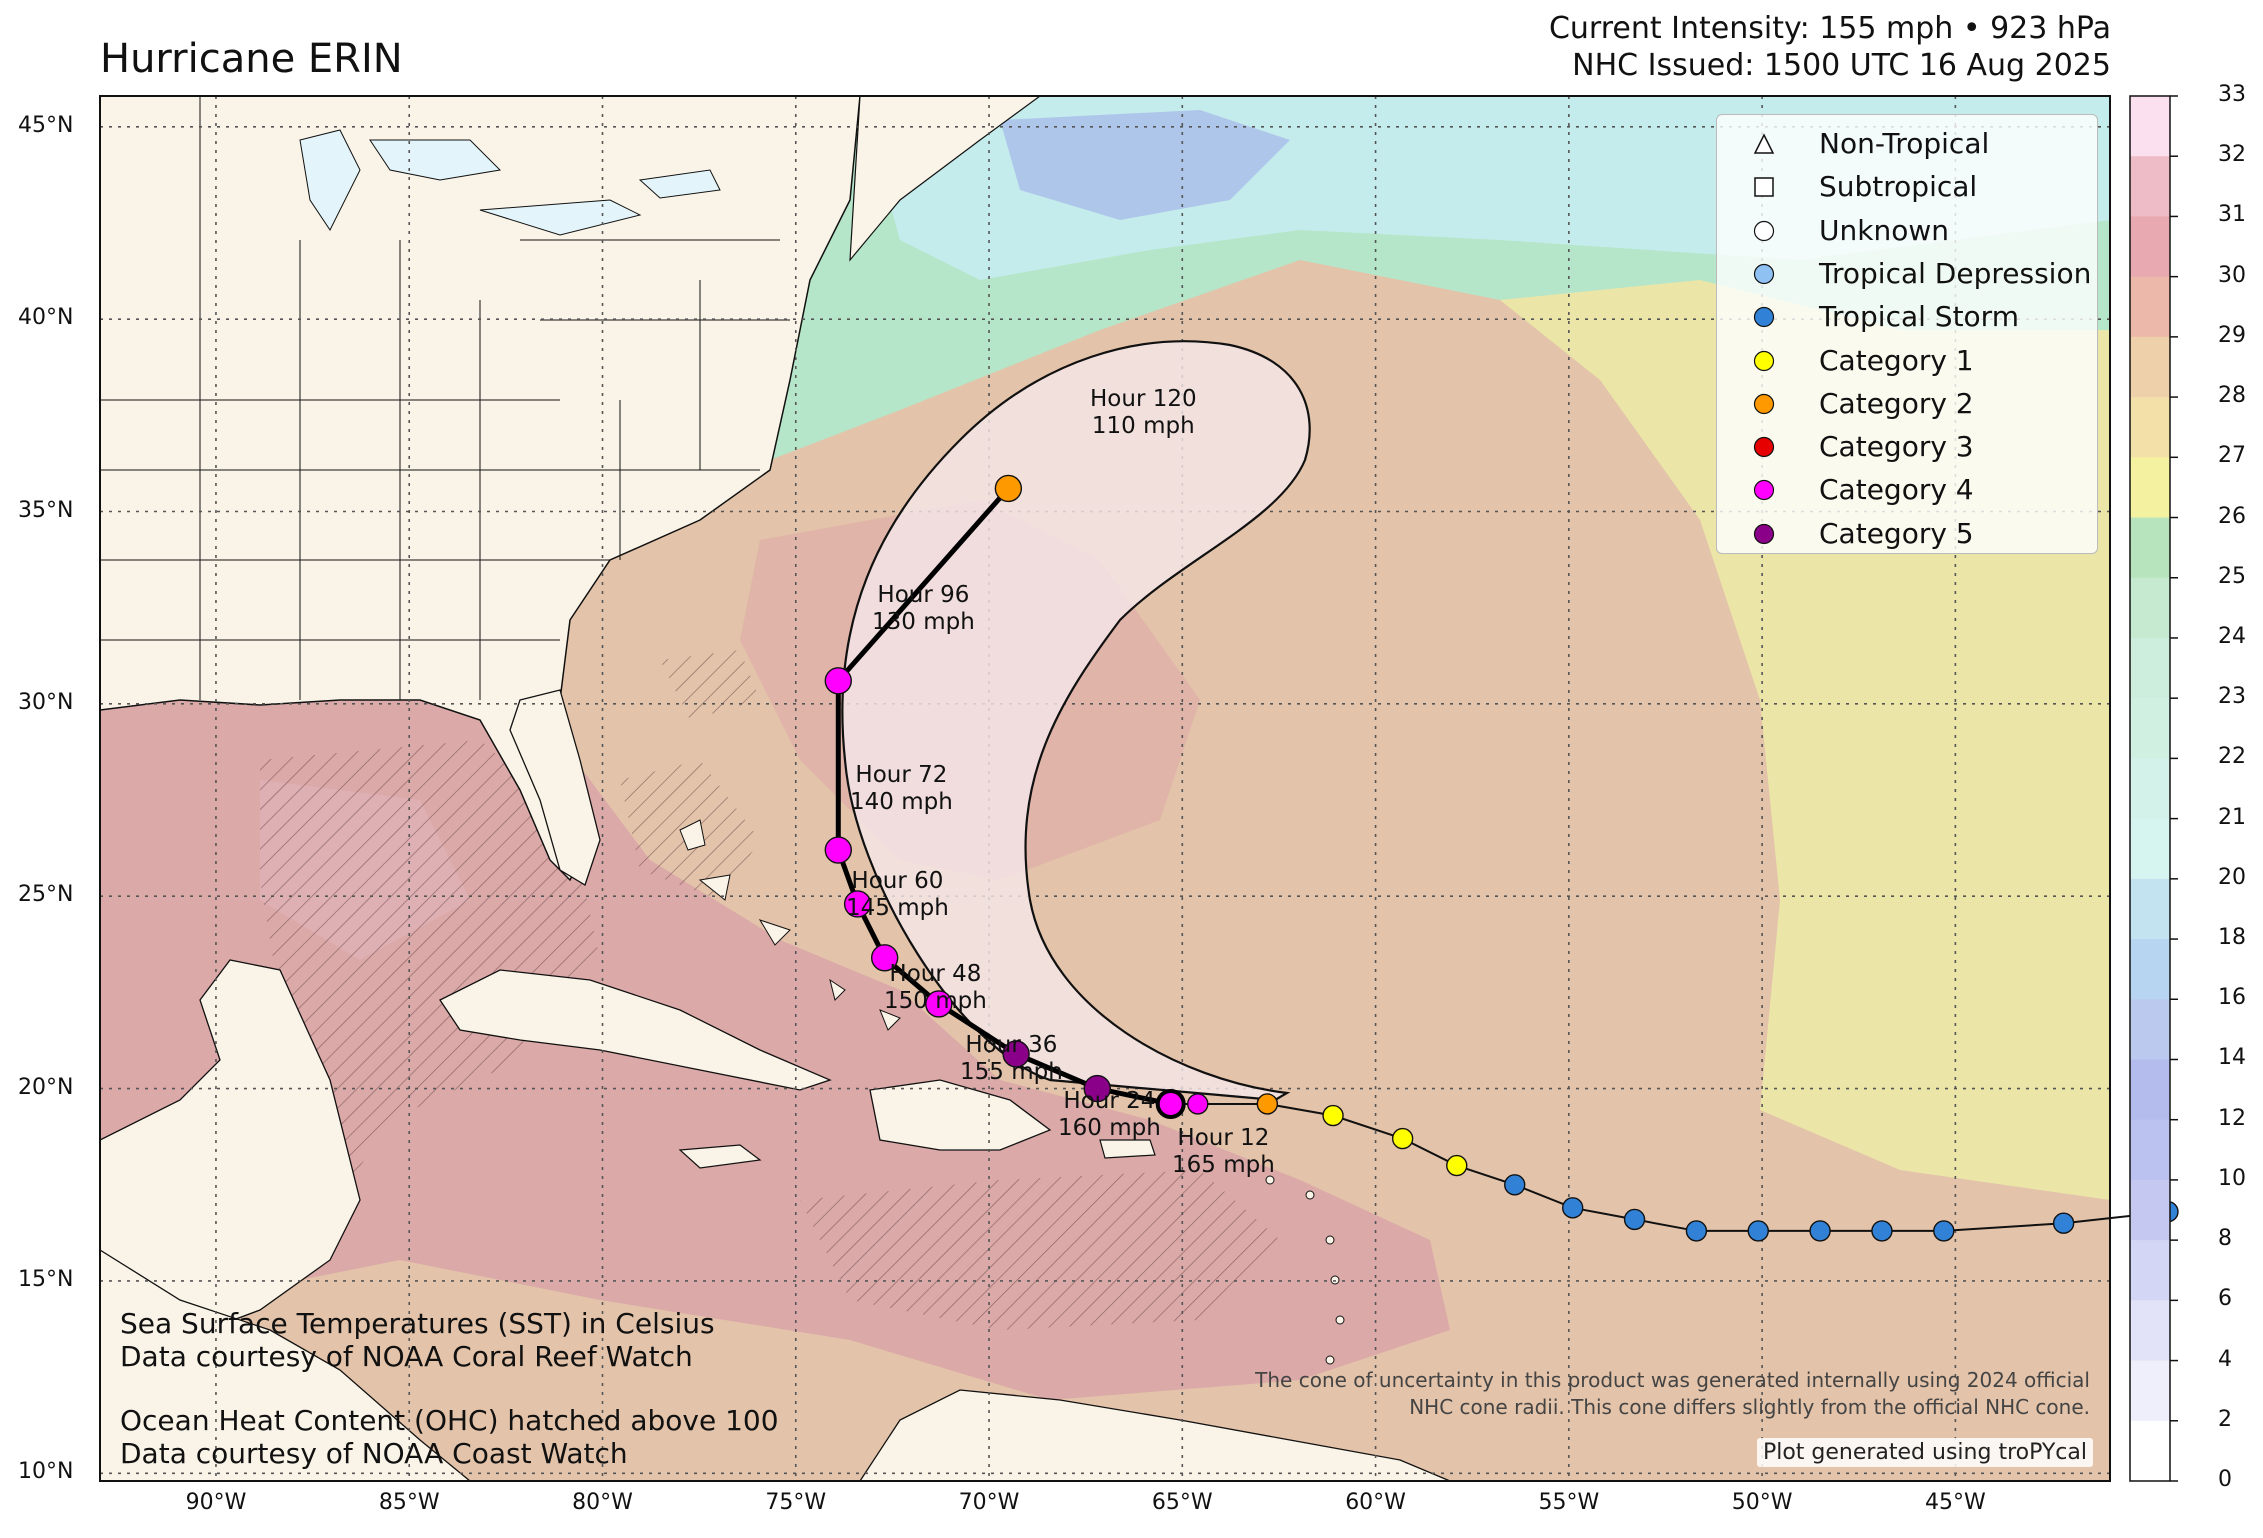 Image resolution: width=2263 pixels, height=1538 pixels. What do you see at coordinates (46, 895) in the screenshot?
I see `lat-tick-label: 25°N` at bounding box center [46, 895].